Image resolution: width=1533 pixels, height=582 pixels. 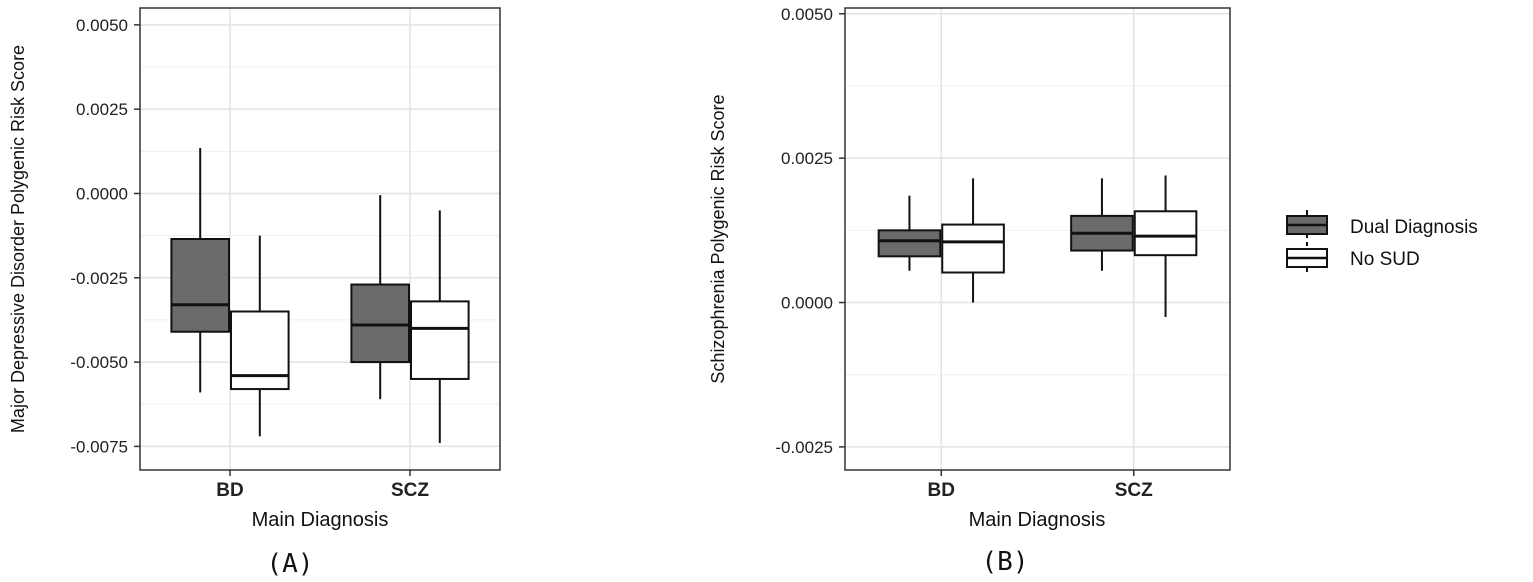 What do you see at coordinates (1414, 227) in the screenshot?
I see `legend-label-dual-diagnosis: Dual Diagnosis` at bounding box center [1414, 227].